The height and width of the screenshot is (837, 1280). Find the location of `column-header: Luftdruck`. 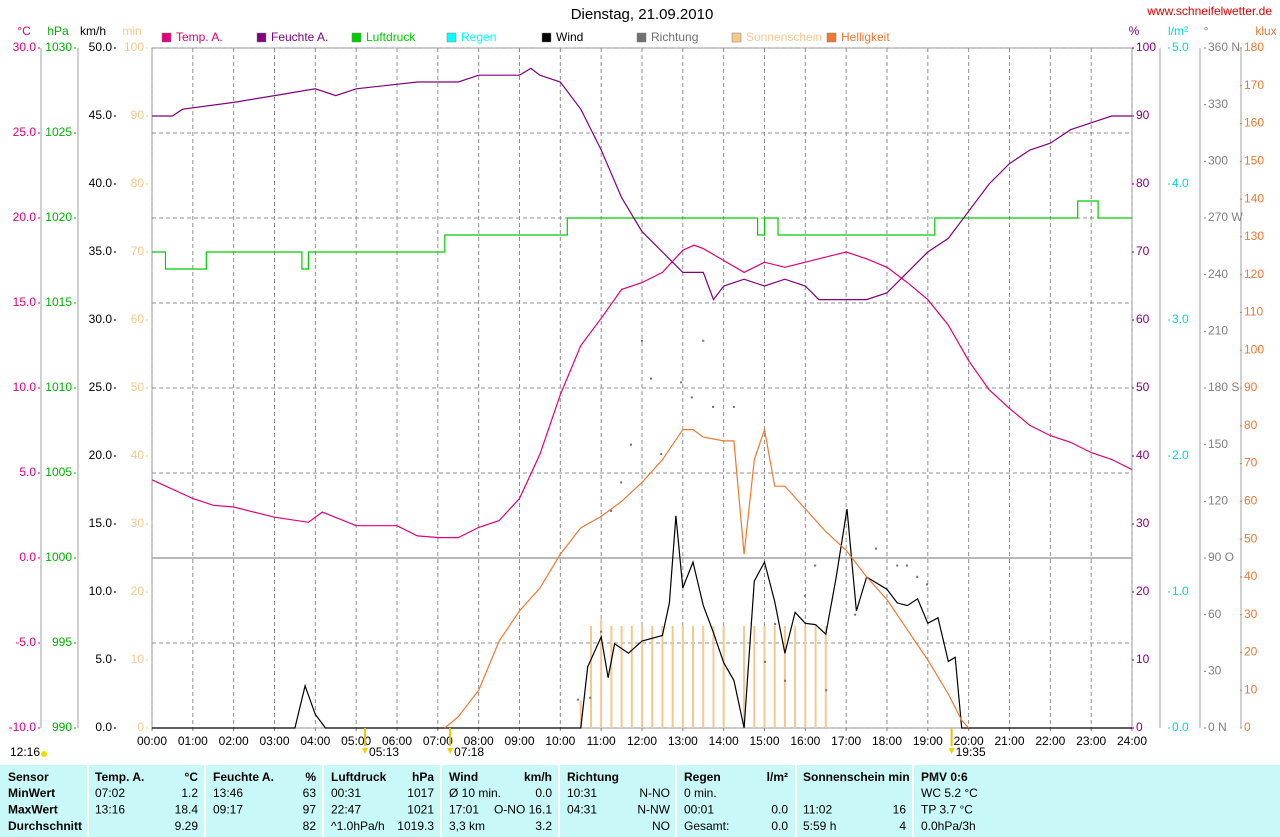

column-header: Luftdruck is located at coordinates (359, 777).